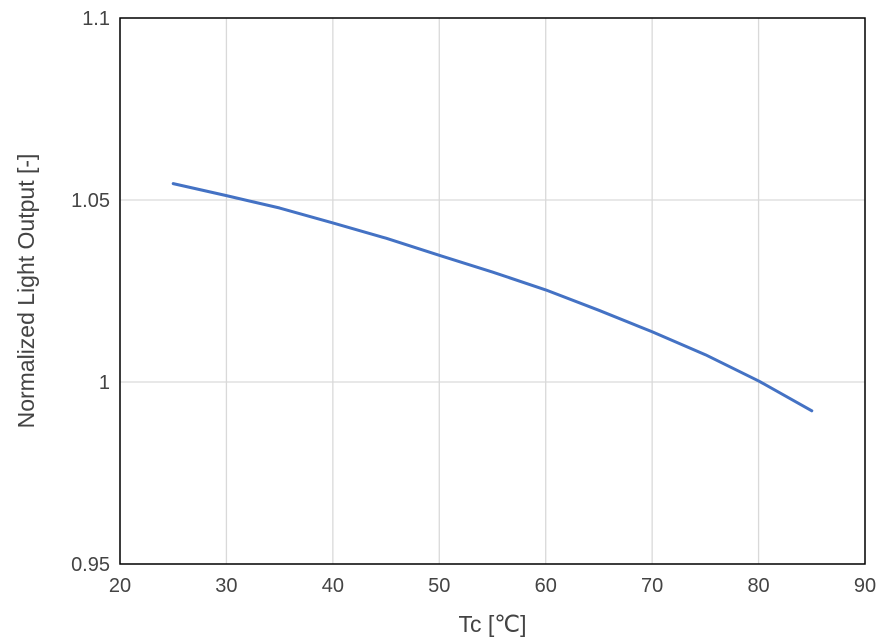  Describe the element at coordinates (26, 291) in the screenshot. I see `y-axis-title: Normalized Light Output [-]` at that location.